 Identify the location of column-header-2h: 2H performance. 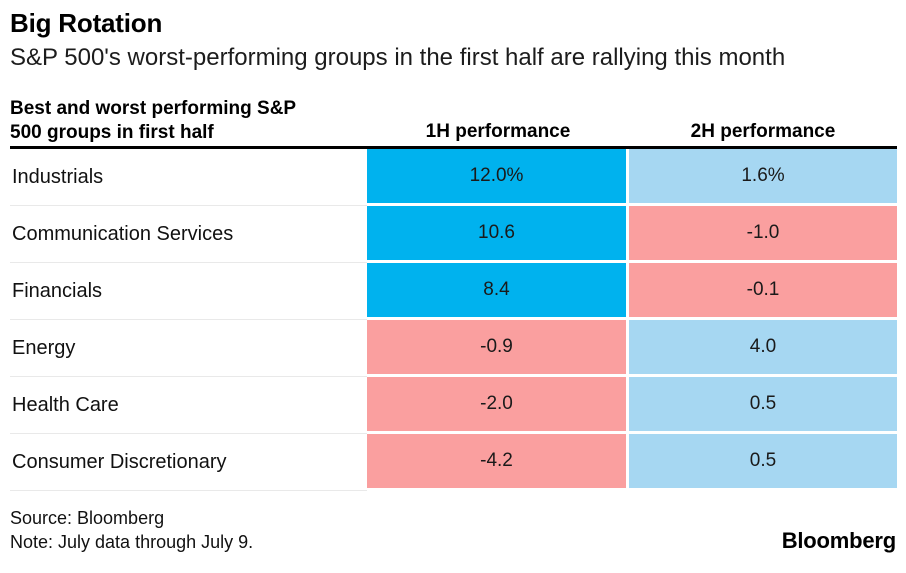
(763, 132).